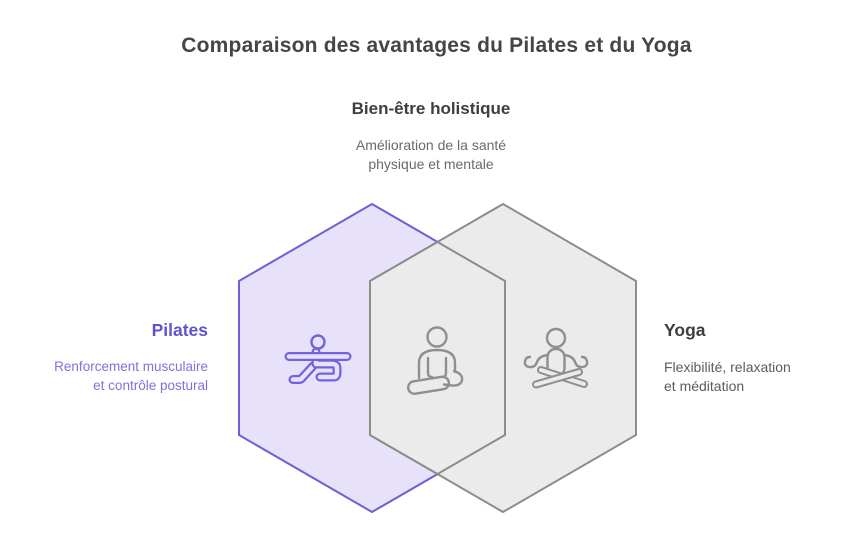 This screenshot has height=540, width=842. I want to click on center-heading: Bien-être holistique, so click(431, 108).